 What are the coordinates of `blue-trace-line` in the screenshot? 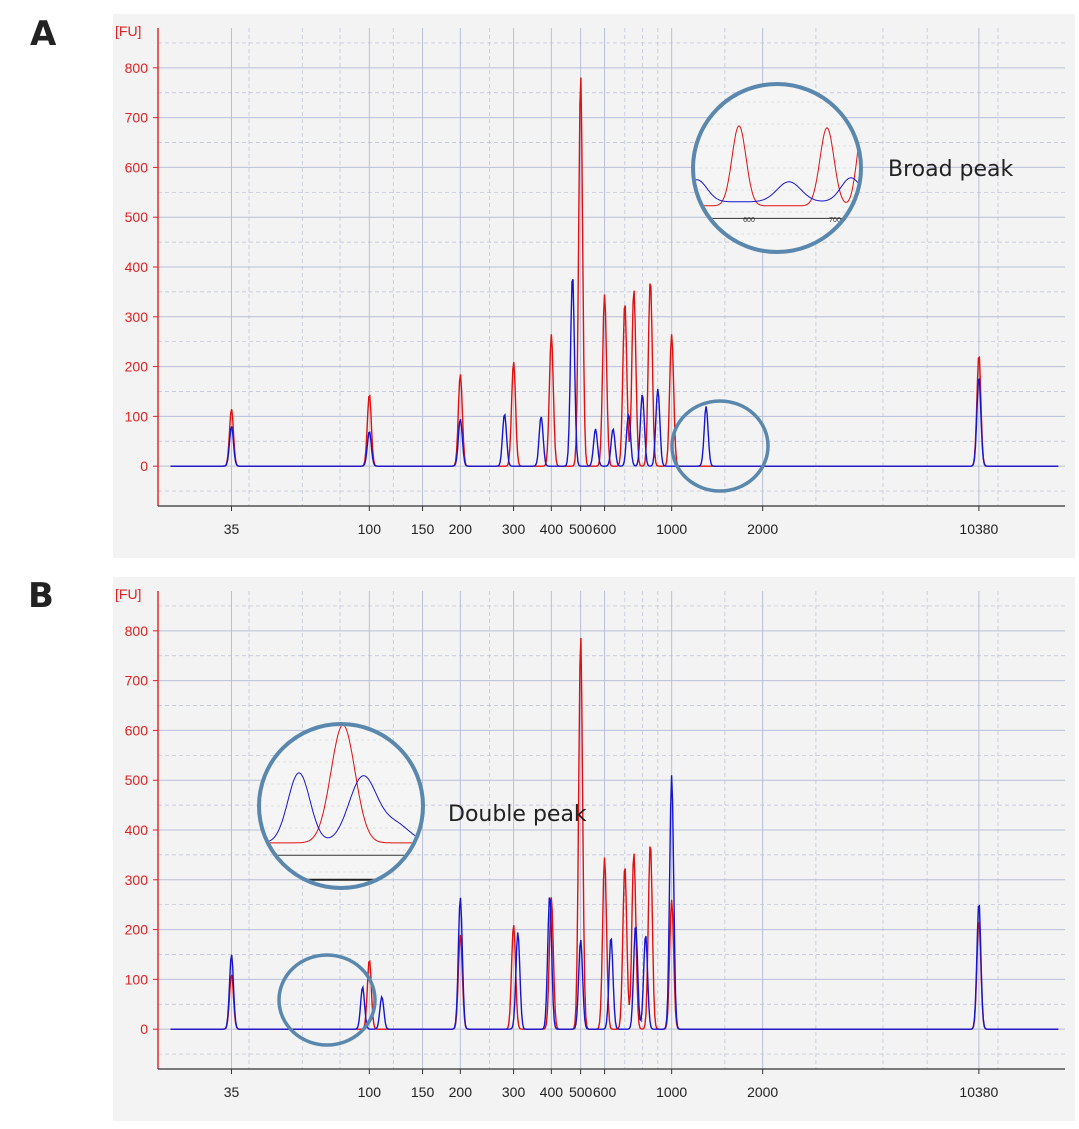 It's located at (614, 373).